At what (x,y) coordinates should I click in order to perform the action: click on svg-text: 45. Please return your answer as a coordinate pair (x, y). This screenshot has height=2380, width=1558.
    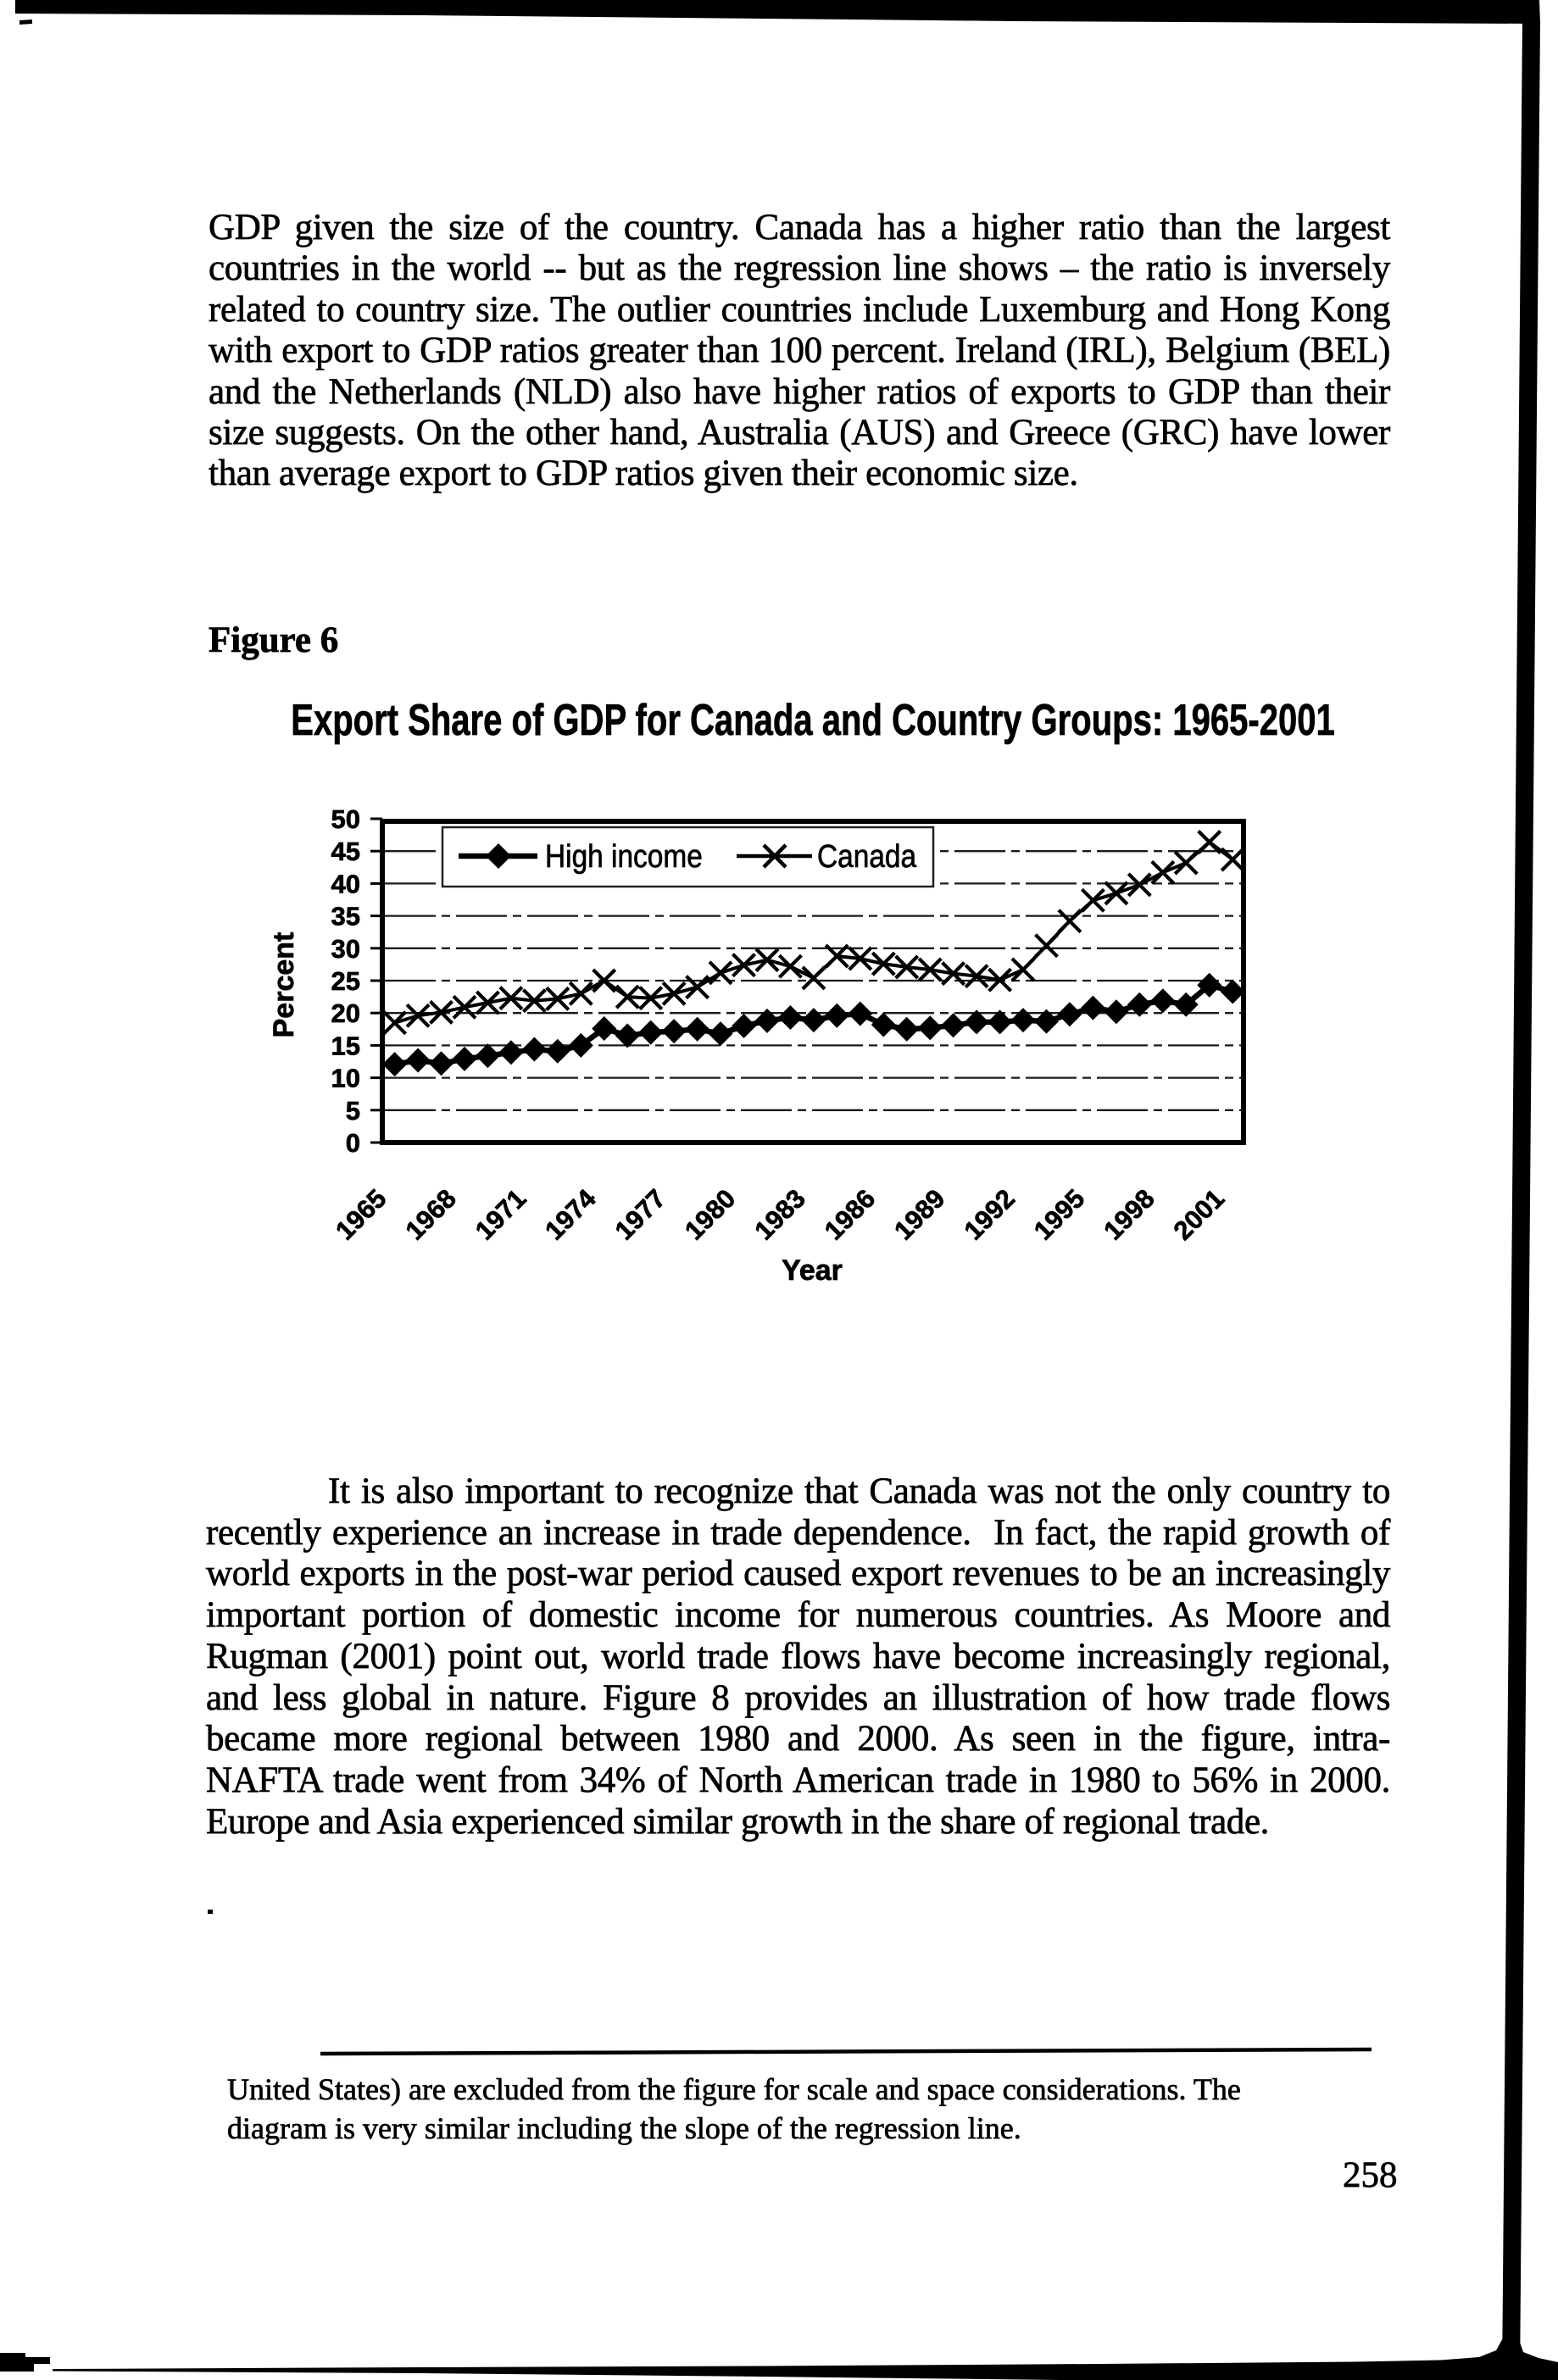
    Looking at the image, I should click on (345, 852).